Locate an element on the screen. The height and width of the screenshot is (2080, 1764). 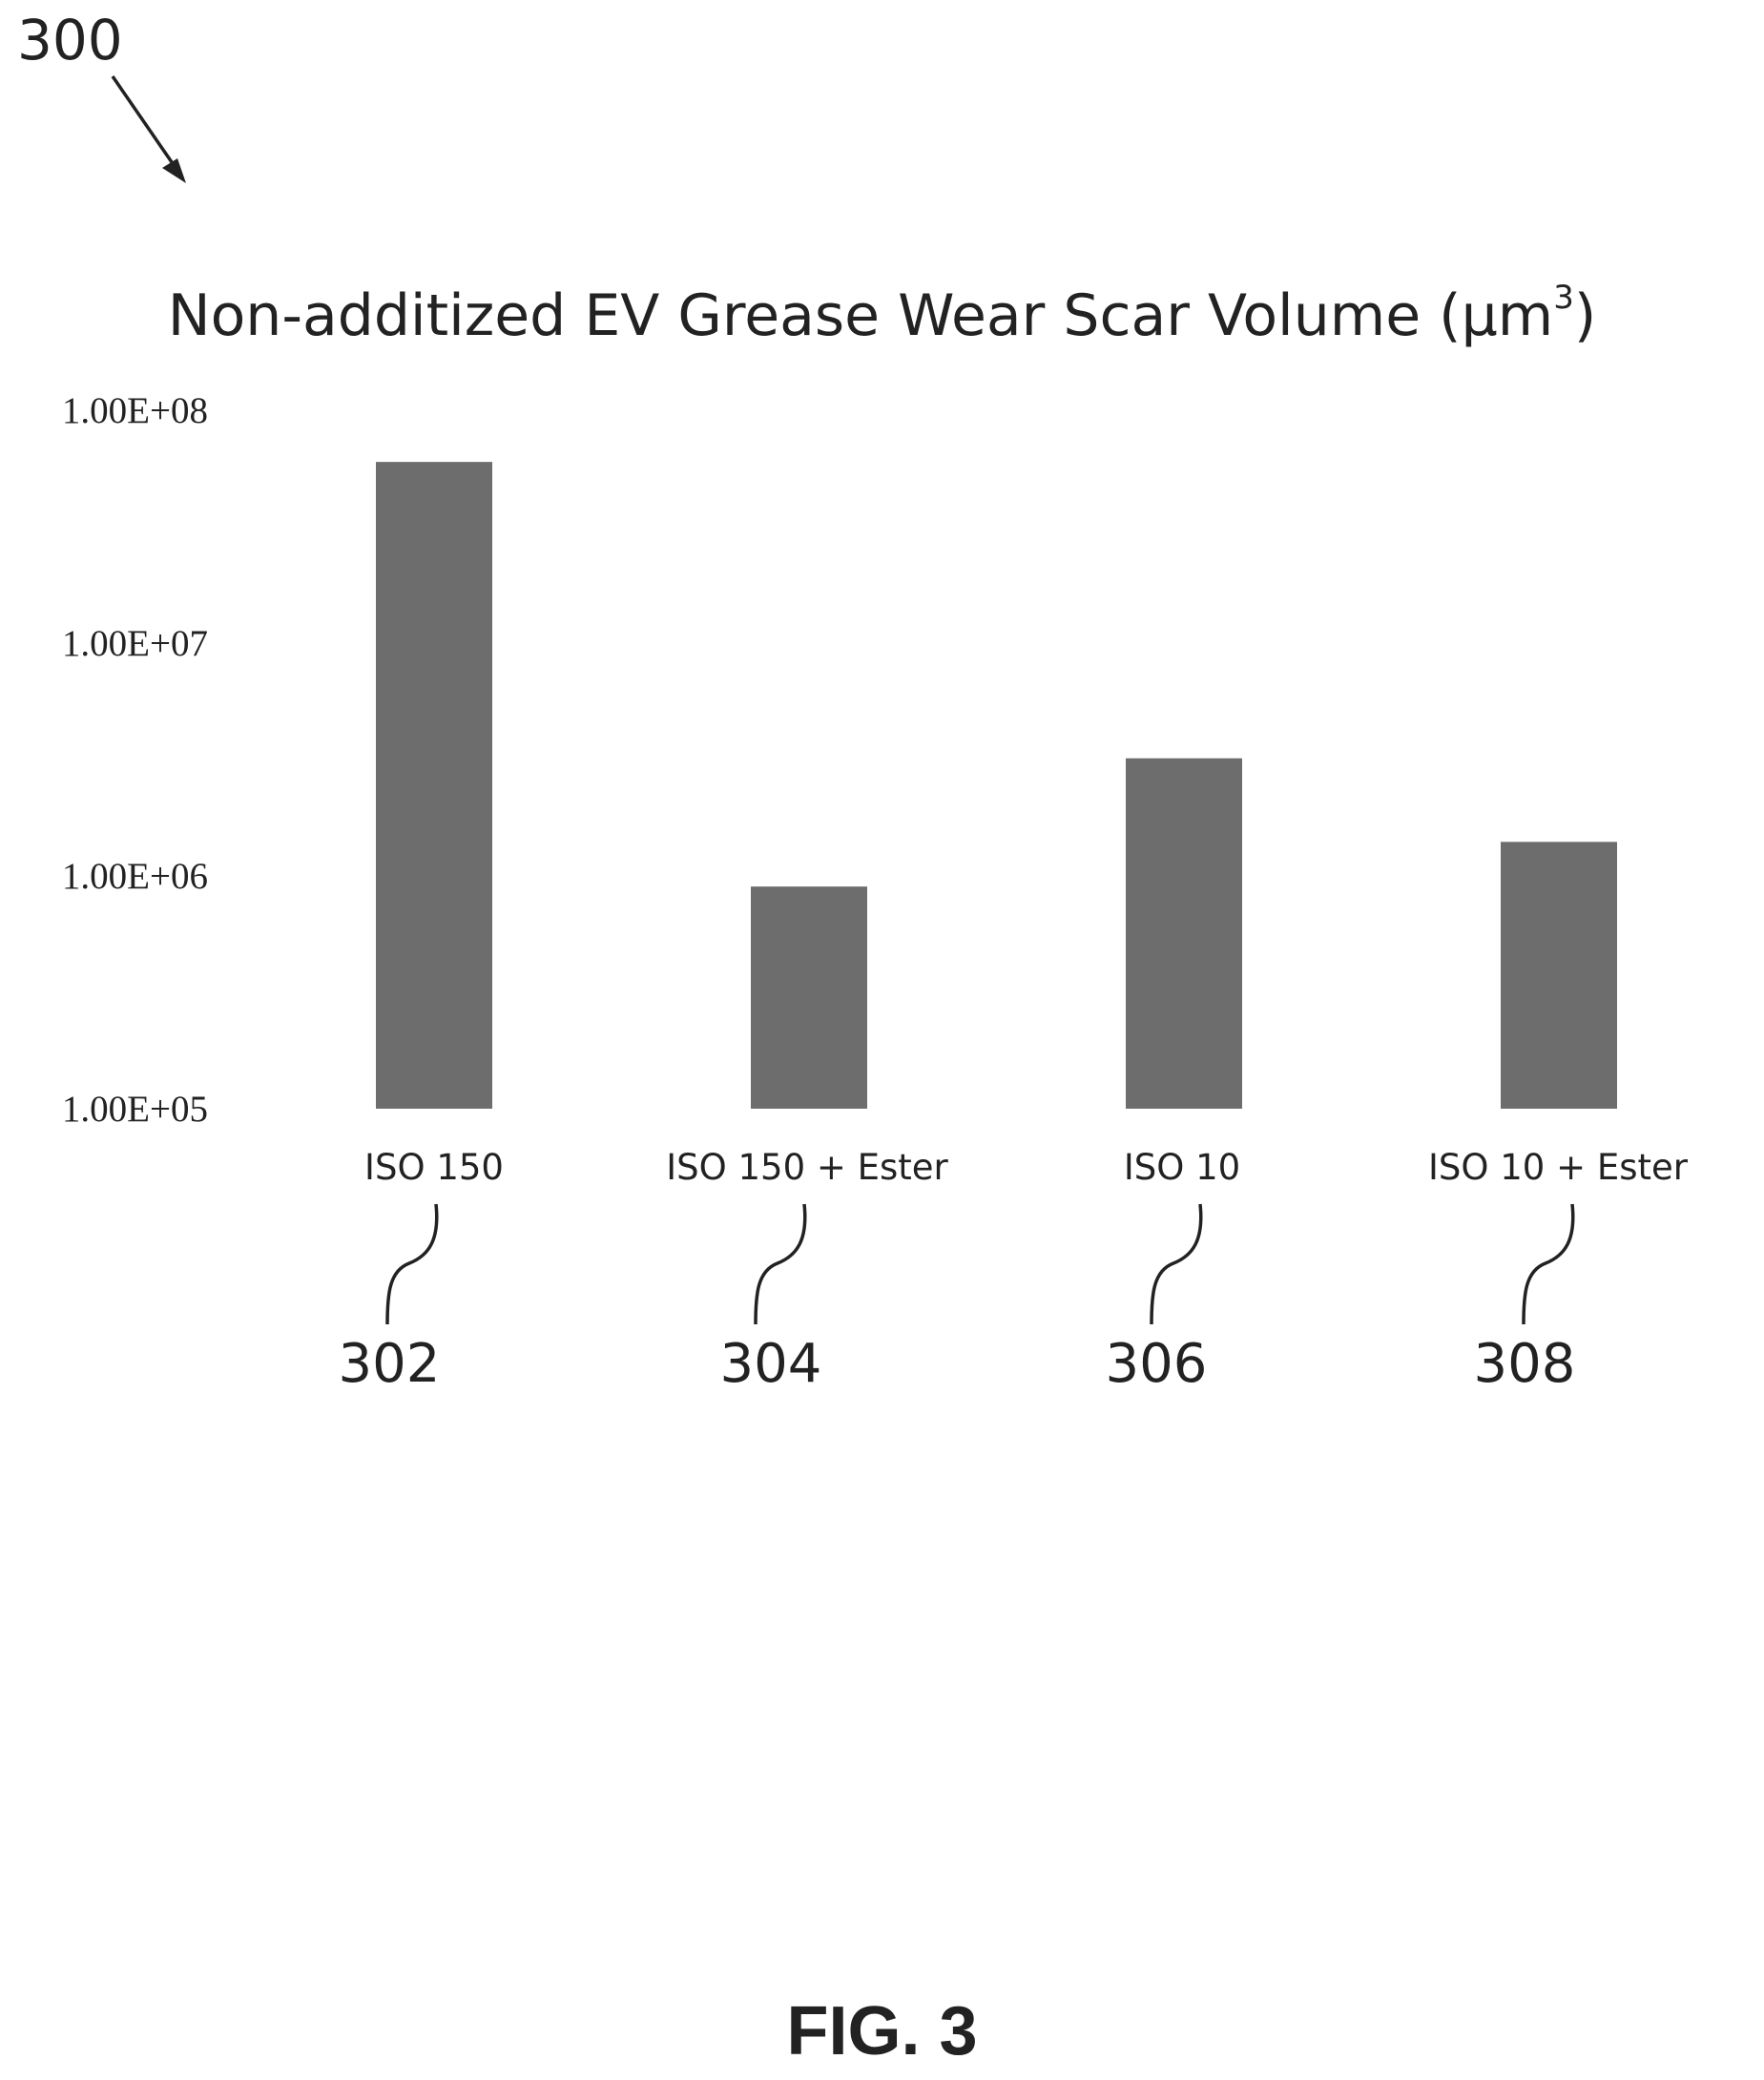
reference-numeral: 302 is located at coordinates (390, 1364).